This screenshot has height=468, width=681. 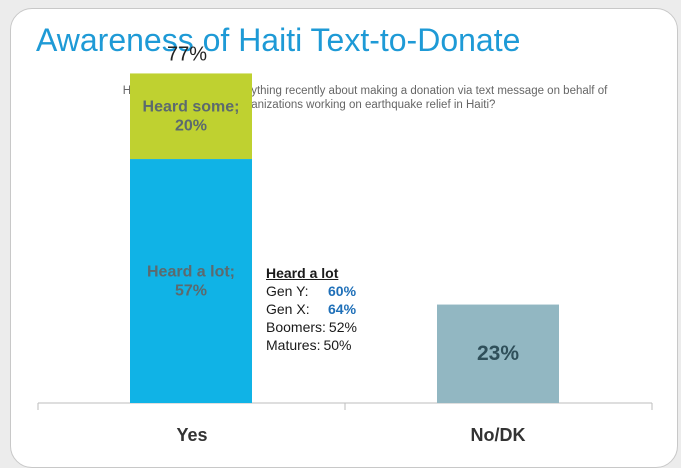 I want to click on callout-row: Gen Y: 60%, so click(x=311, y=291).